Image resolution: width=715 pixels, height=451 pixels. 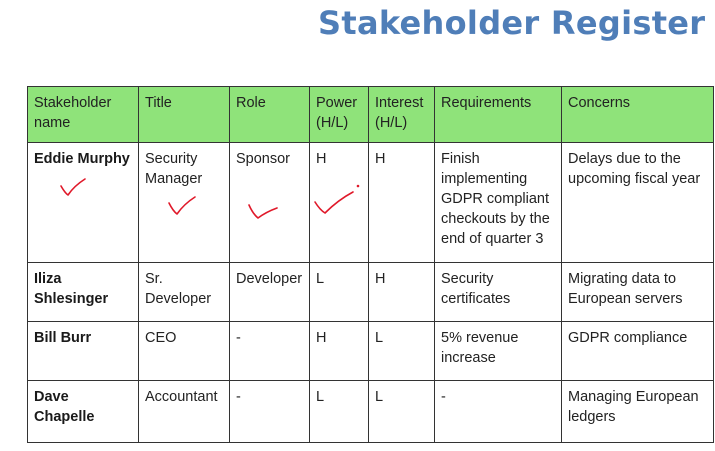 I want to click on cell-title: Accountant, so click(x=184, y=411).